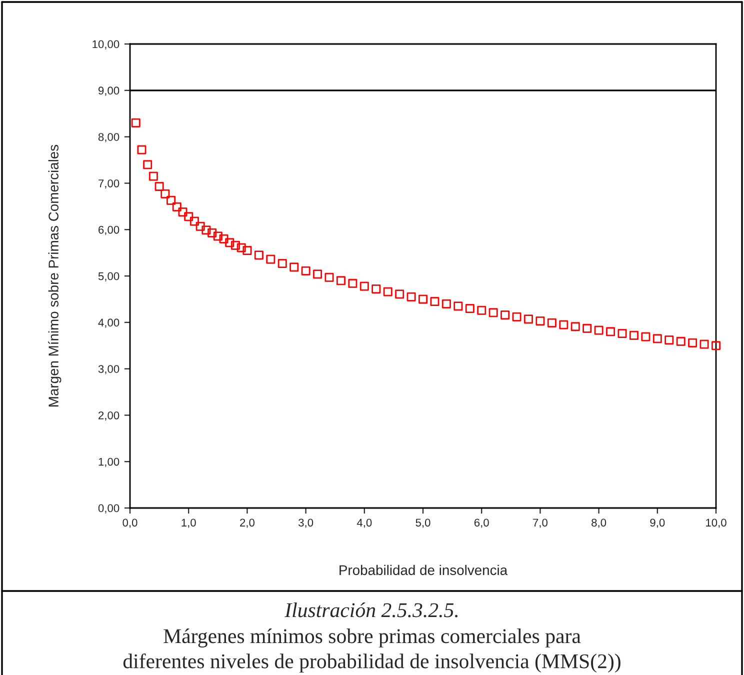 The width and height of the screenshot is (744, 675). What do you see at coordinates (109, 277) in the screenshot?
I see `y-tick-label: 5,00` at bounding box center [109, 277].